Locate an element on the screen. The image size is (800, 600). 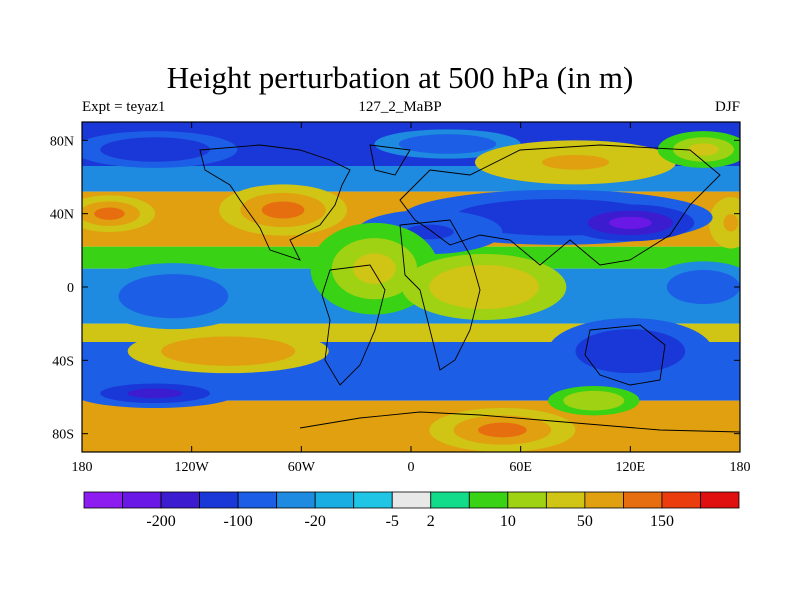
colorbar-label: 50 is located at coordinates (585, 521).